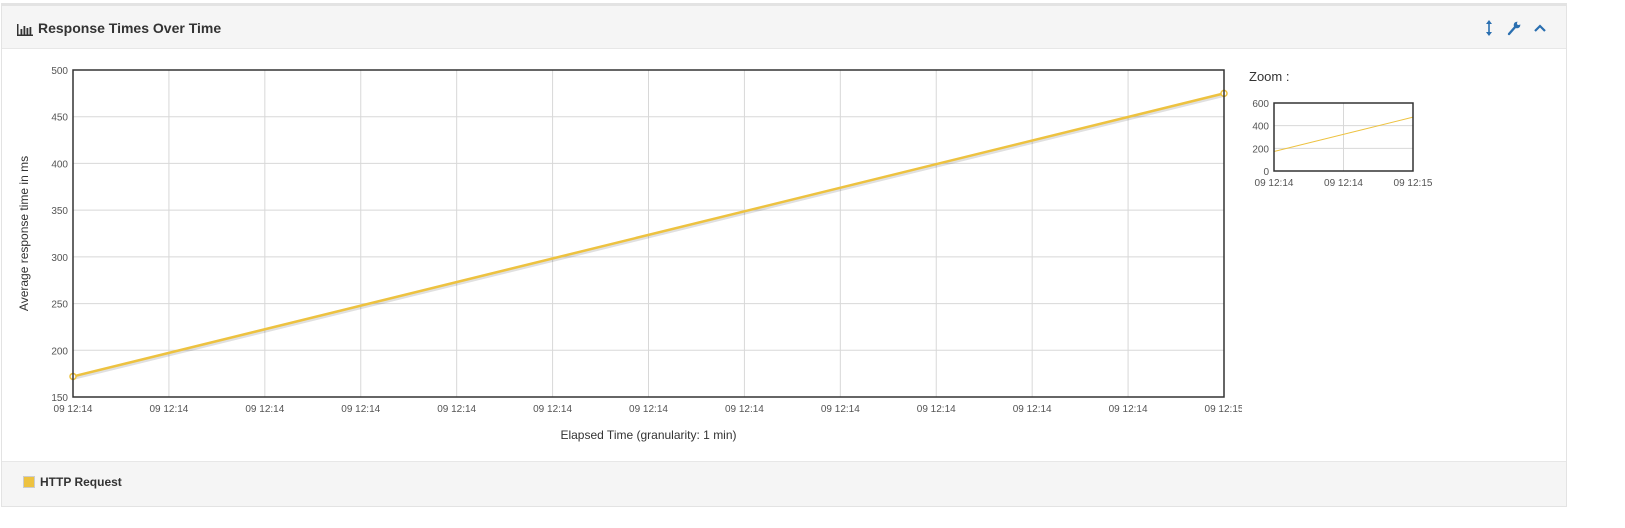 This screenshot has width=1625, height=528. What do you see at coordinates (59, 211) in the screenshot?
I see `y-tick-label: 350` at bounding box center [59, 211].